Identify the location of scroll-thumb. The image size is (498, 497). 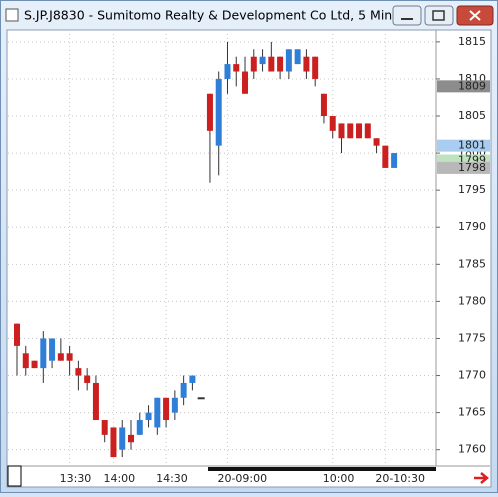
(14, 476).